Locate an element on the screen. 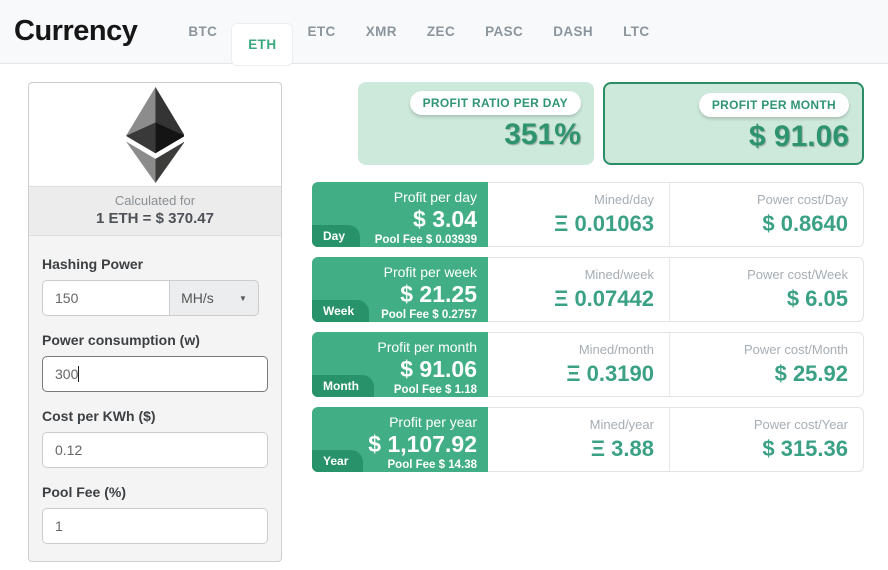  mined-label: Mined/day is located at coordinates (623, 199).